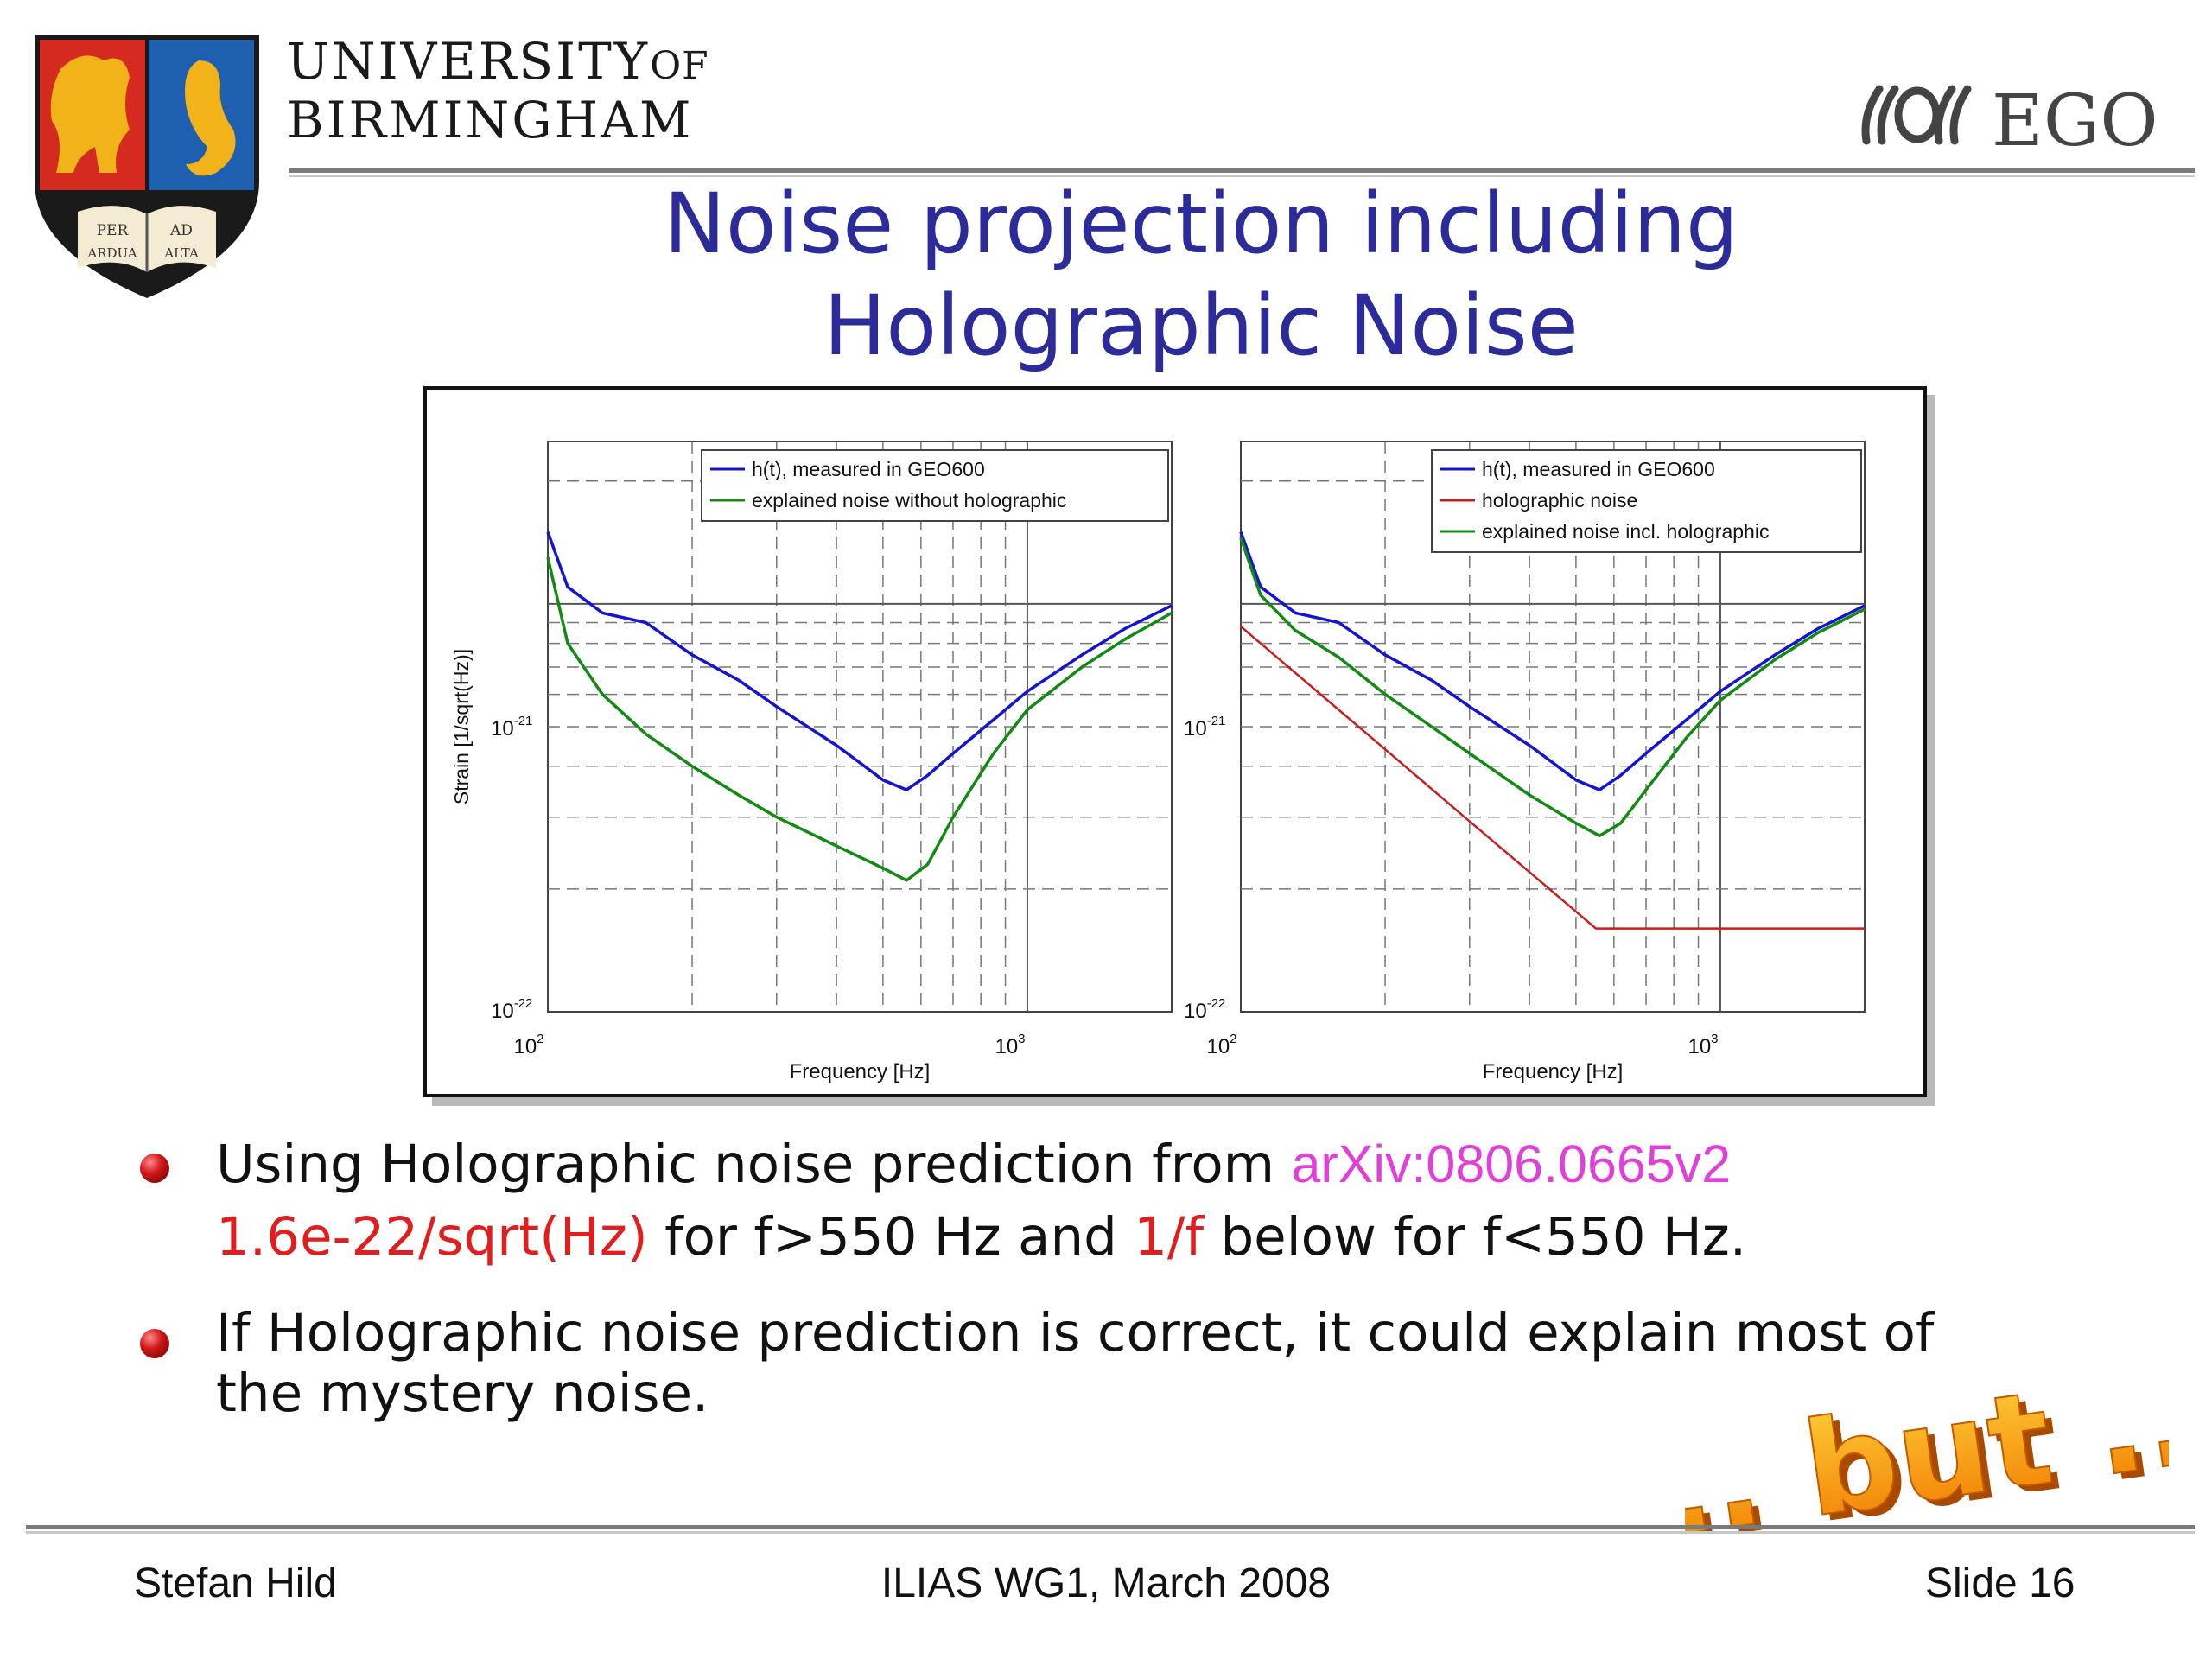  What do you see at coordinates (1553, 1072) in the screenshot?
I see `panel-right-x-axis-label: Frequency [Hz]` at bounding box center [1553, 1072].